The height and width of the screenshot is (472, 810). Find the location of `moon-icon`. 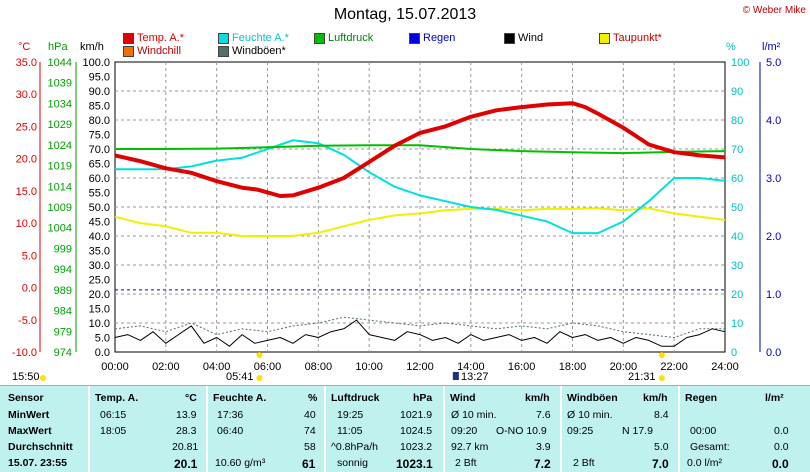

moon-icon is located at coordinates (455, 376).